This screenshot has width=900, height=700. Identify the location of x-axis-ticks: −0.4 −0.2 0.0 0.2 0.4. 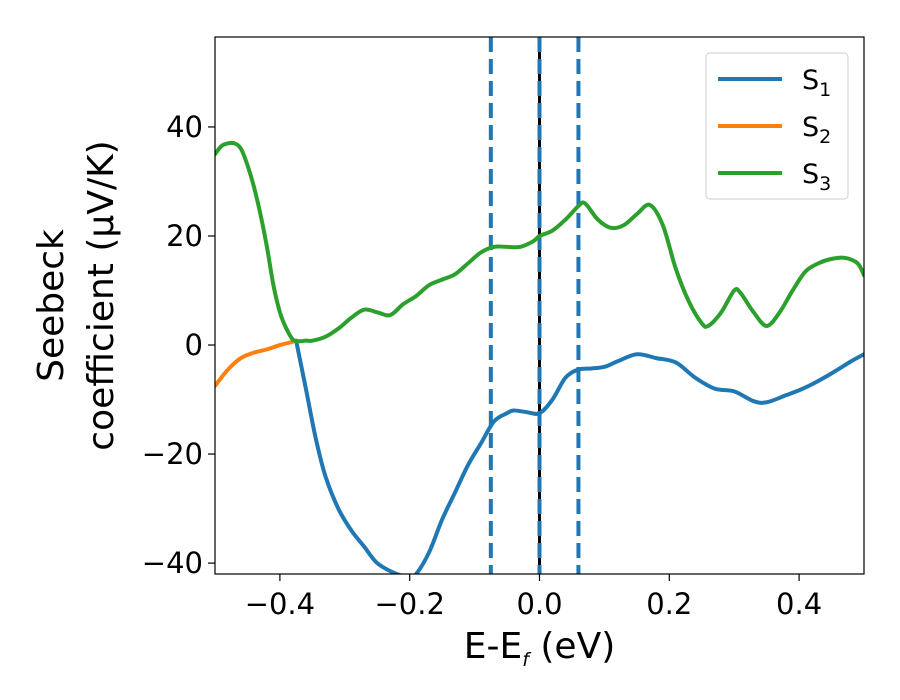
(533, 597).